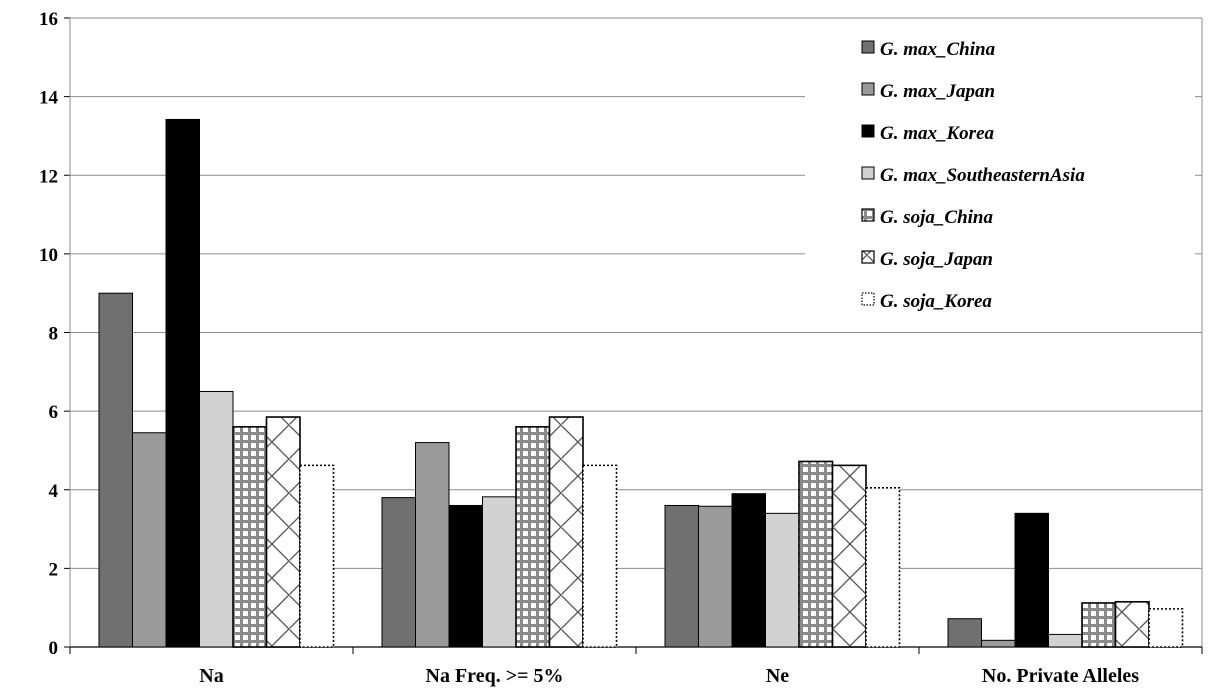  I want to click on y-tick-label: 0, so click(54, 648).